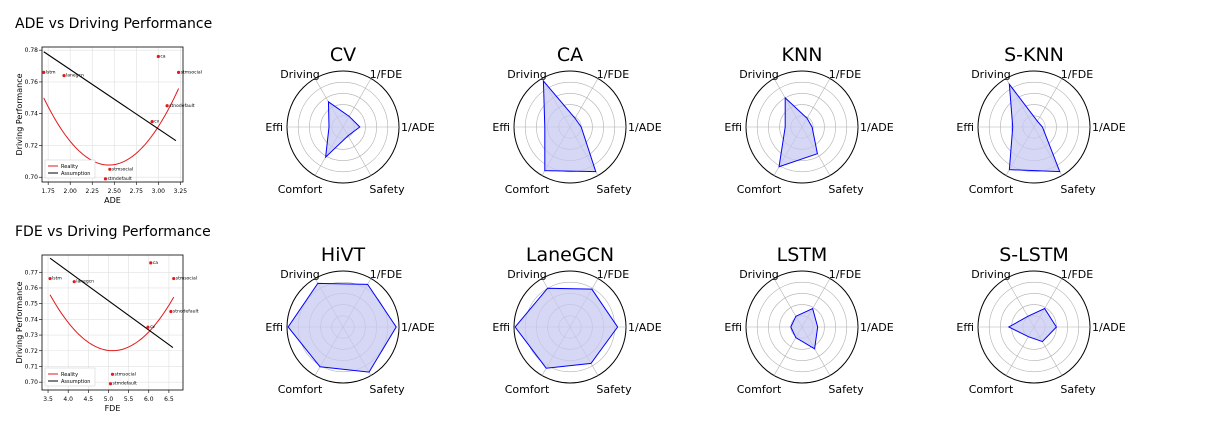 The image size is (1211, 427). What do you see at coordinates (1048, 103) in the screenshot?
I see `radar-spoke` at bounding box center [1048, 103].